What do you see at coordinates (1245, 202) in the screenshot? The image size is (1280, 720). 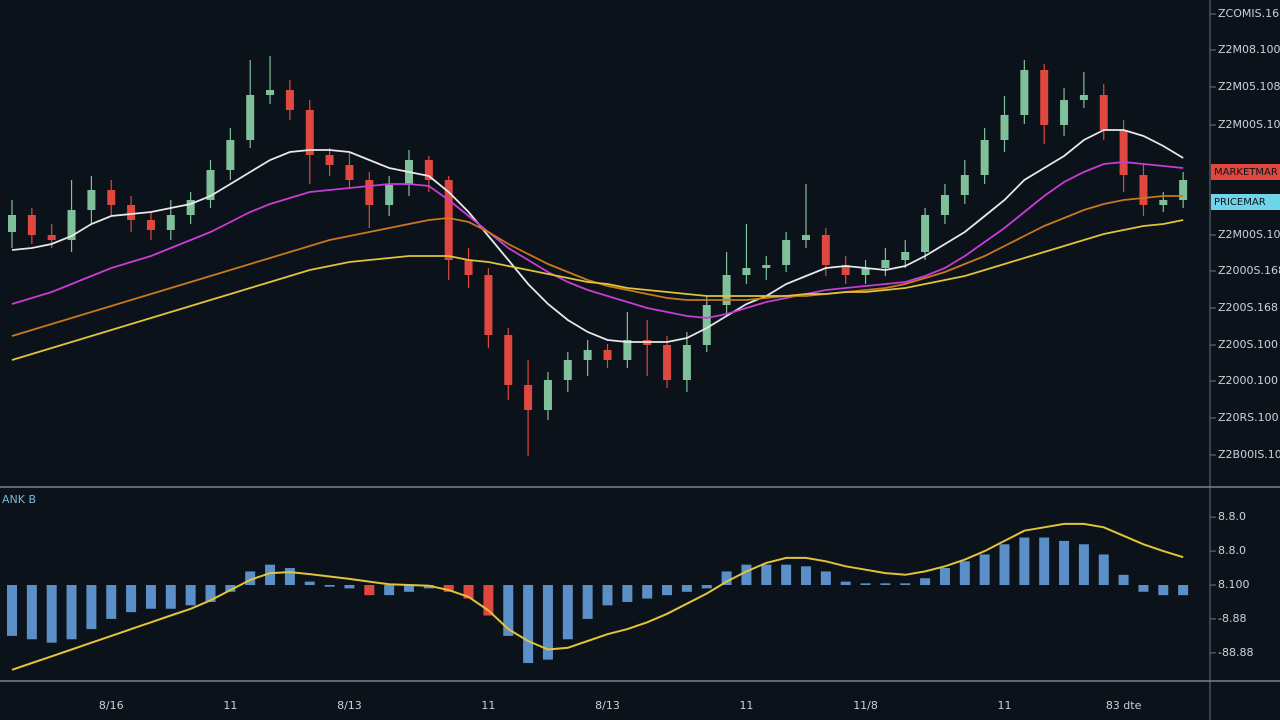 I see `price-tag` at bounding box center [1245, 202].